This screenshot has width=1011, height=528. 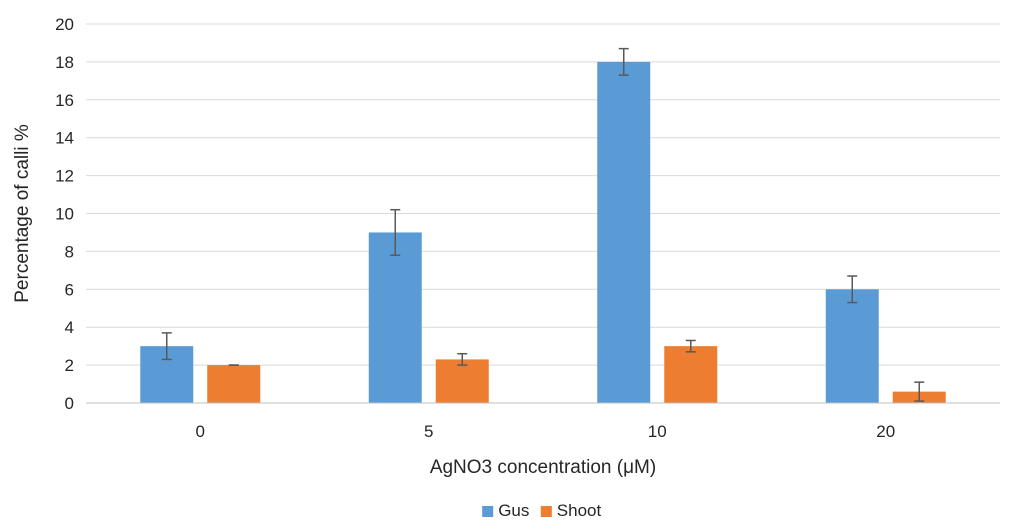 What do you see at coordinates (64, 100) in the screenshot?
I see `y-tick-label: 16` at bounding box center [64, 100].